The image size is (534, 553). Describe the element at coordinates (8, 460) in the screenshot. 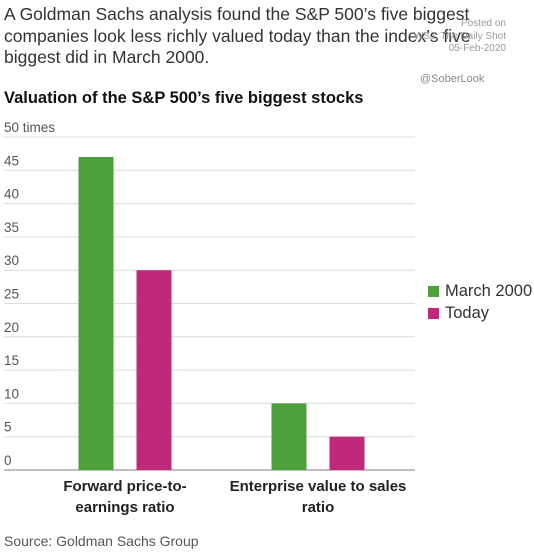

I see `y-tick-label: 0` at that location.